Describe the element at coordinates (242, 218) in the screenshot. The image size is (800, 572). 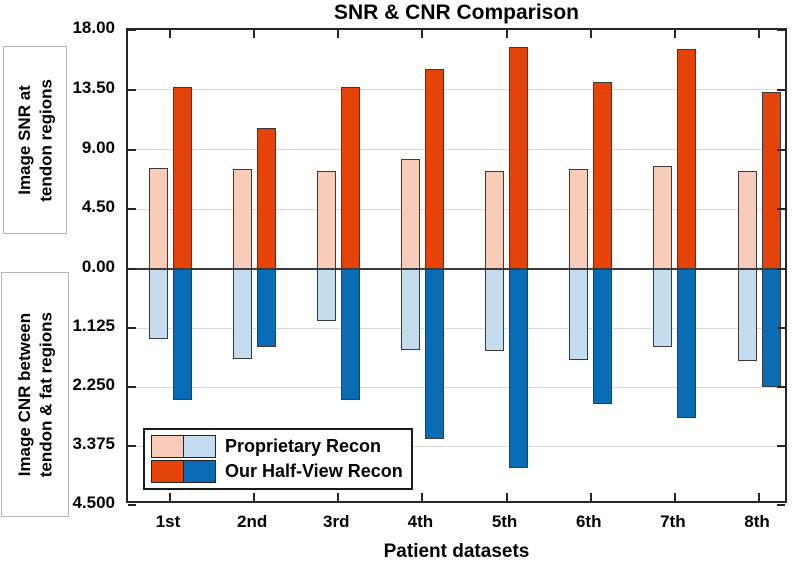
I see `bar-snr-proprietary-recon-2nd` at that location.